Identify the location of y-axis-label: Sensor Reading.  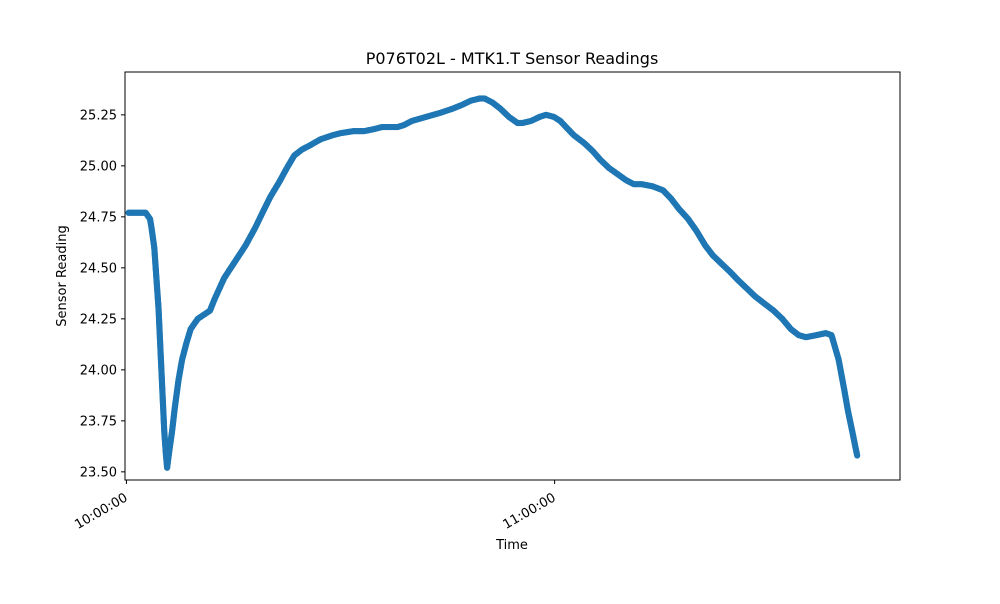
(62, 275).